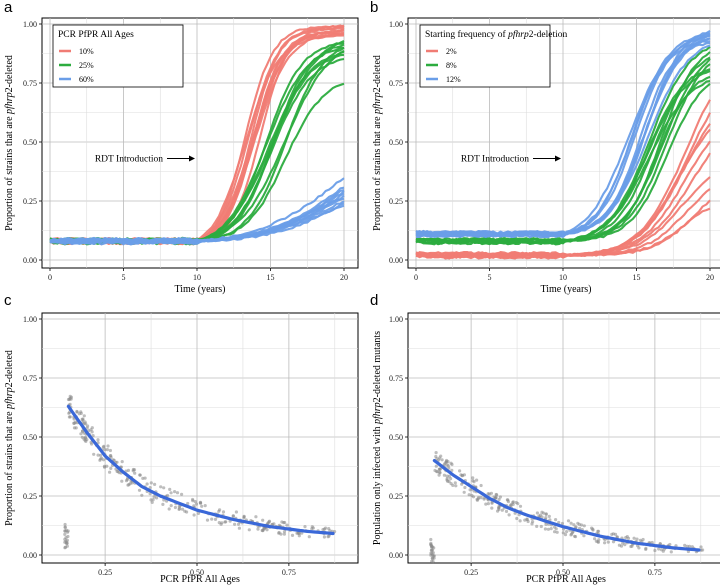 The width and height of the screenshot is (720, 587). I want to click on series-line-8pct, so click(563, 163).